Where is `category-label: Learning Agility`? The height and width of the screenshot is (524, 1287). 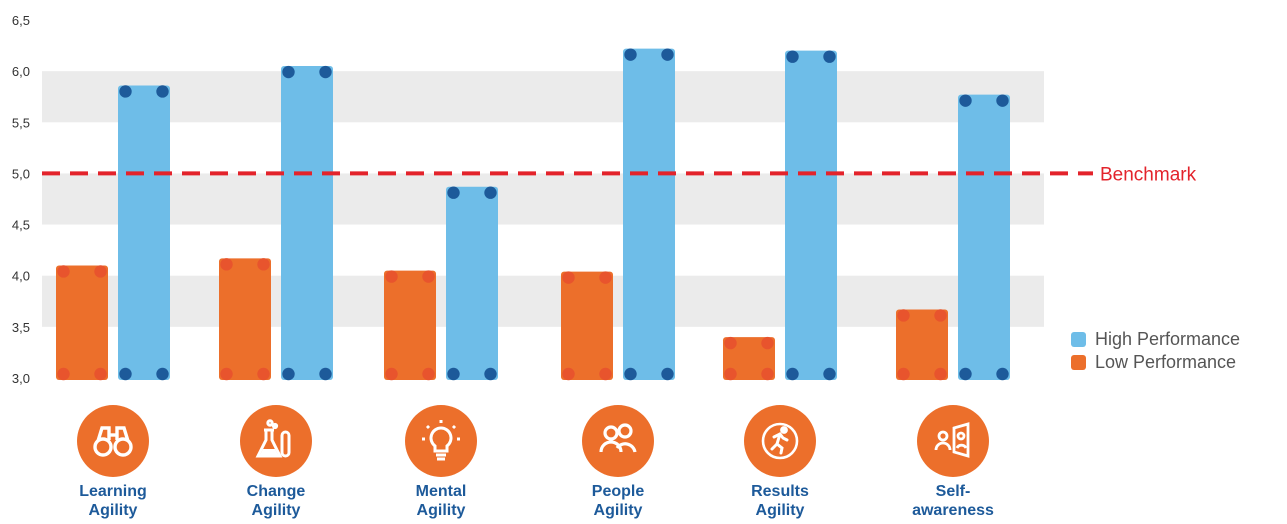 category-label: Learning Agility is located at coordinates (113, 501).